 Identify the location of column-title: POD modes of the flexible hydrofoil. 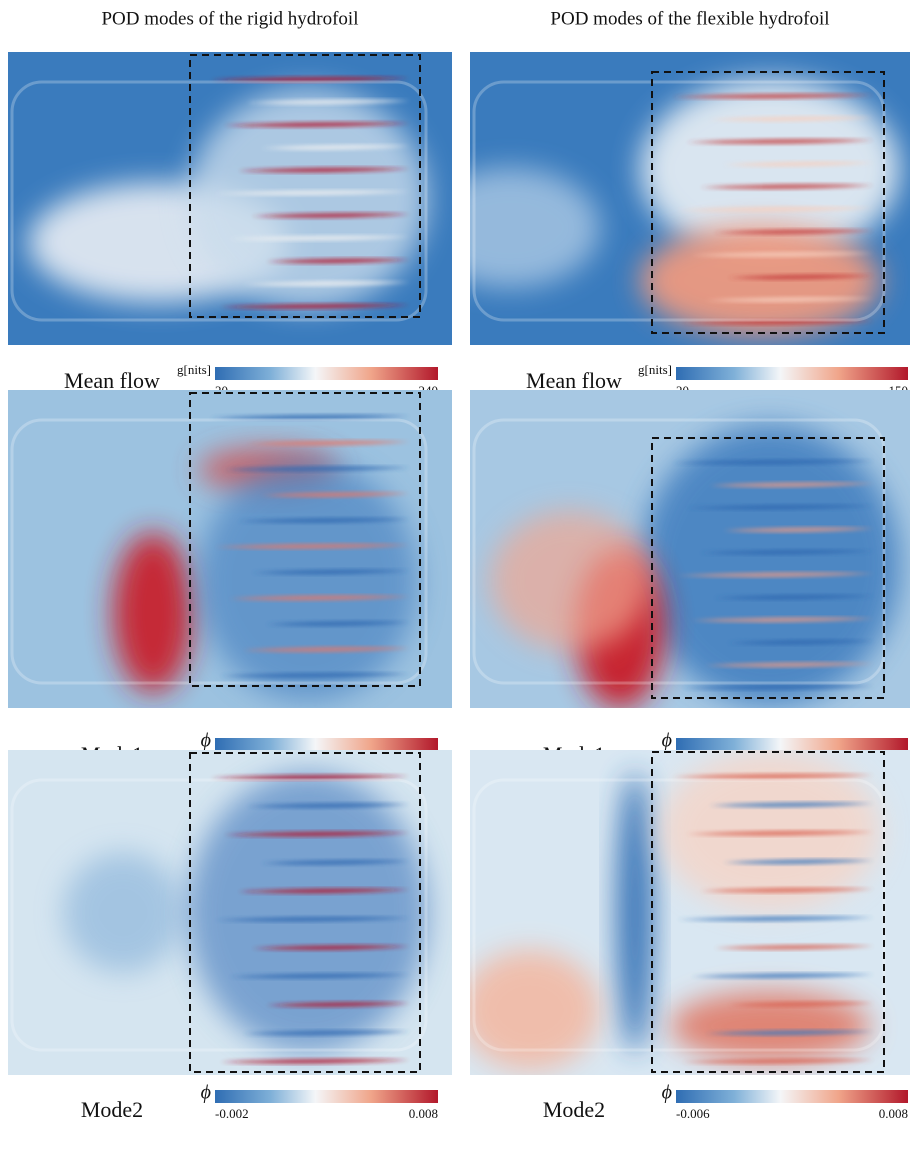
(689, 18).